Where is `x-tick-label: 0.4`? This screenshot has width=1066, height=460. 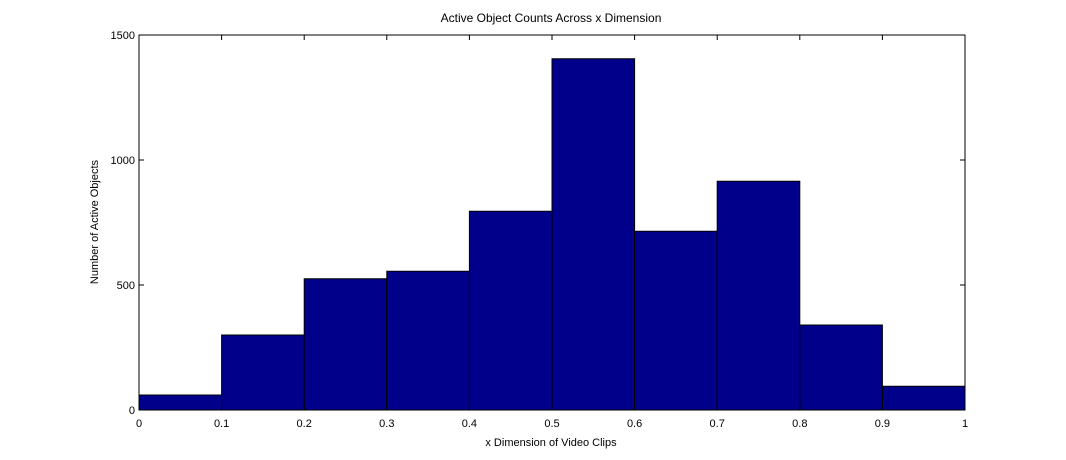
x-tick-label: 0.4 is located at coordinates (469, 424).